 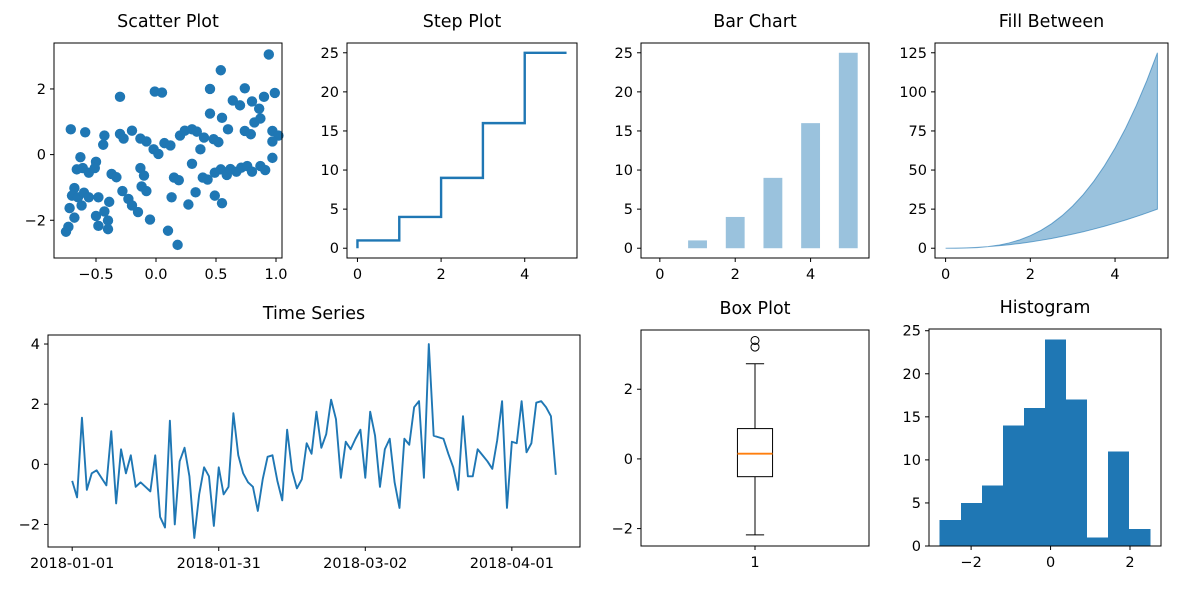 What do you see at coordinates (1045, 308) in the screenshot?
I see `chart-title-histogram: Histogram` at bounding box center [1045, 308].